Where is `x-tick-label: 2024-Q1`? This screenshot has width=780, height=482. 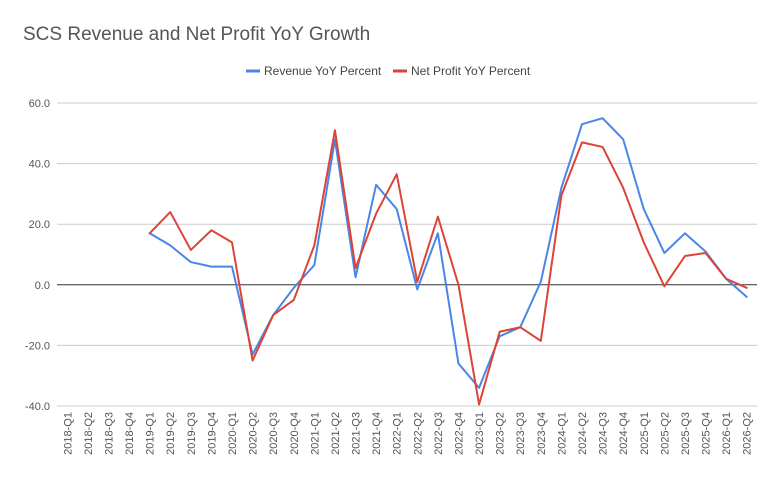
x-tick-label: 2024-Q1 is located at coordinates (562, 433).